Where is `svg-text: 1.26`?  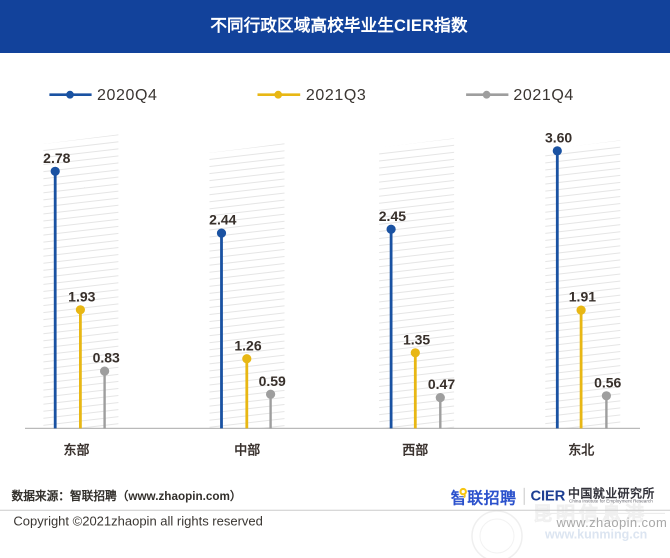 svg-text: 1.26 is located at coordinates (247, 345).